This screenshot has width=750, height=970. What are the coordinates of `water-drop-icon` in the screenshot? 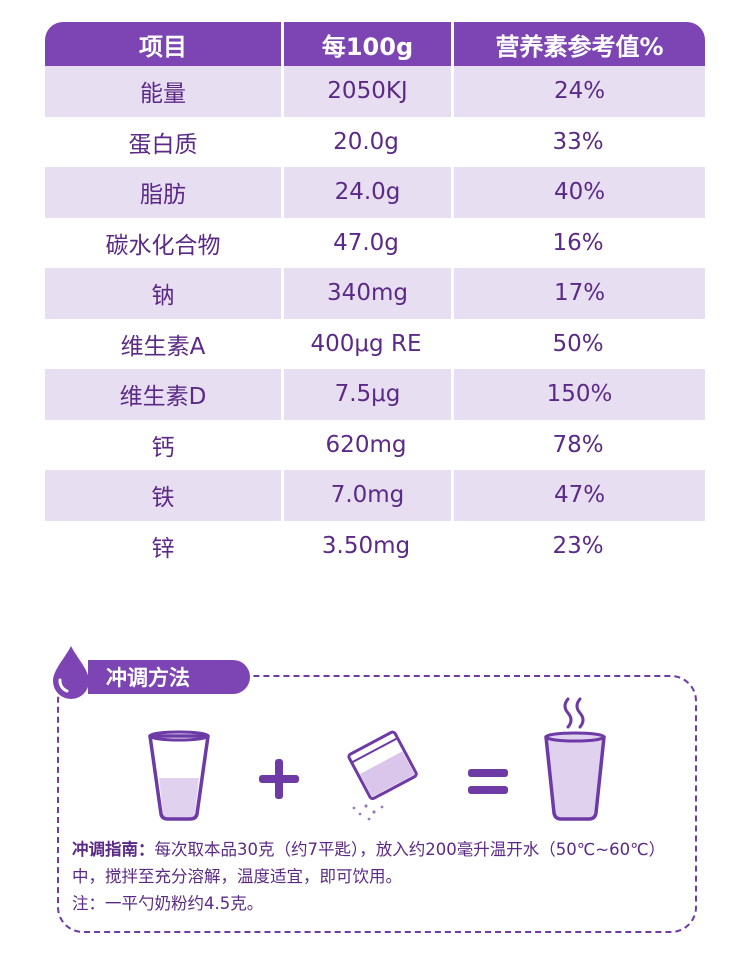 It's located at (71, 672).